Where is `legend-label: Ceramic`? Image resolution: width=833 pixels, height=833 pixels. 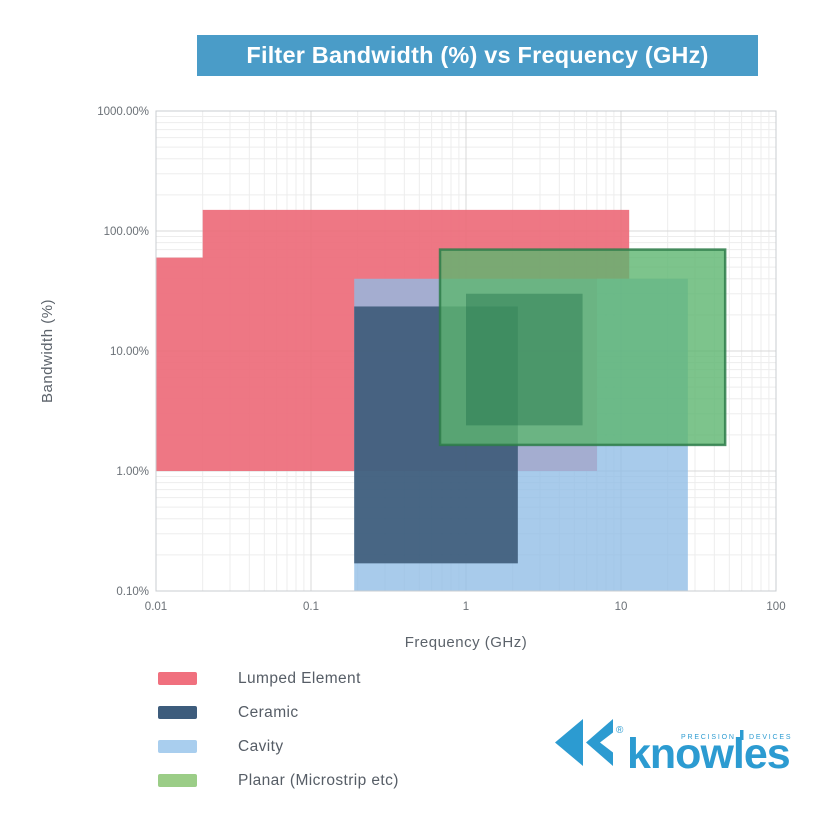
legend-label: Ceramic is located at coordinates (268, 712).